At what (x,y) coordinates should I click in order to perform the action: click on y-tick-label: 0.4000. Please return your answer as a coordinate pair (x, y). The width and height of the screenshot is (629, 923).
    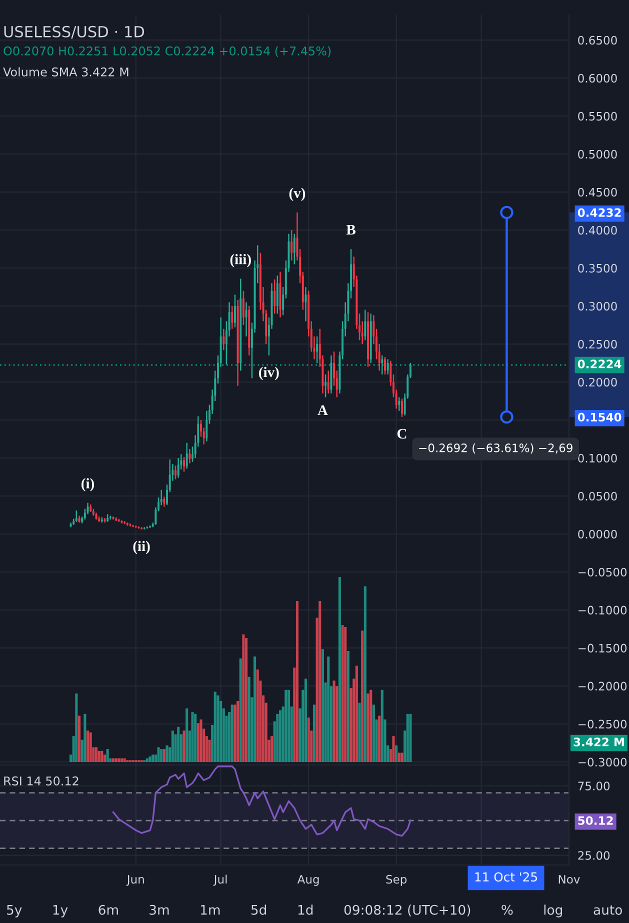
    Looking at the image, I should click on (597, 230).